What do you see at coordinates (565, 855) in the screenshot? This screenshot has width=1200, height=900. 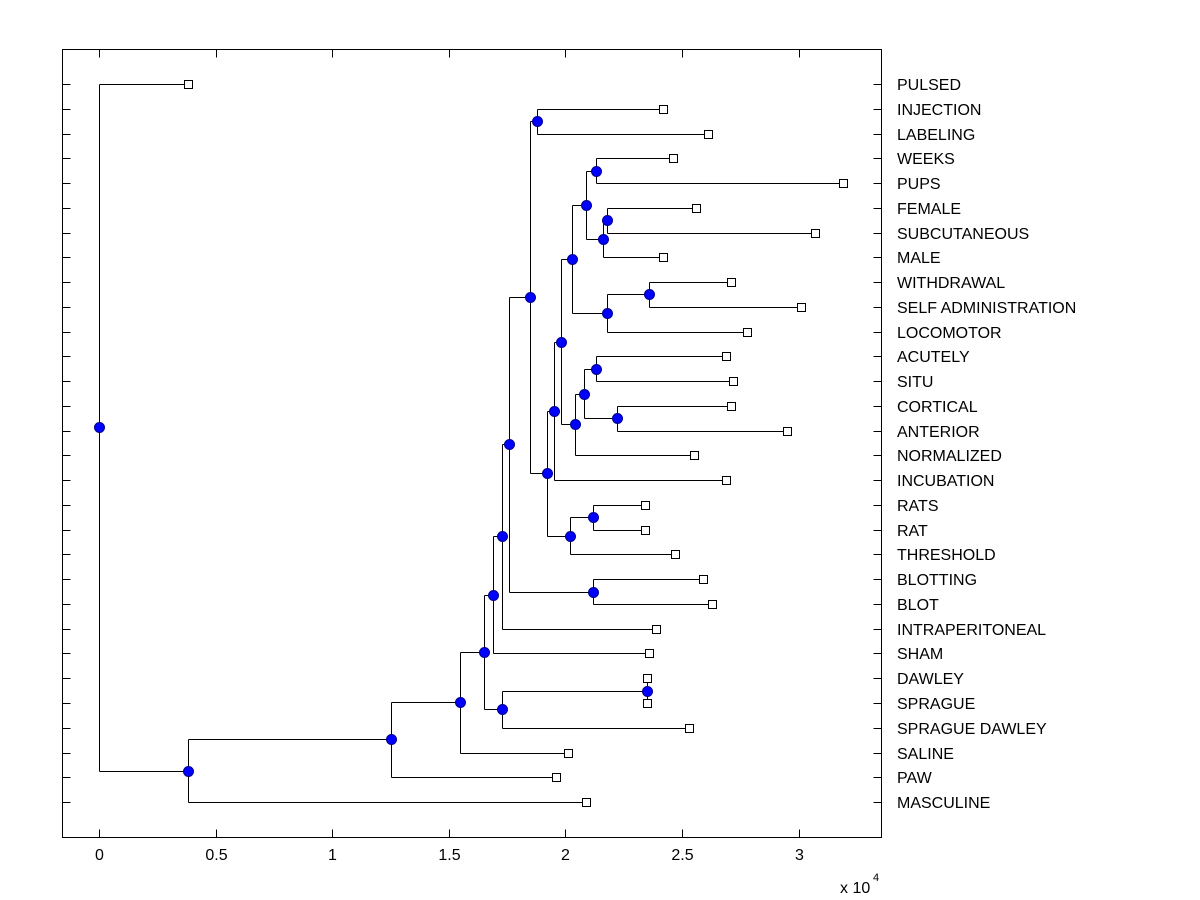 I see `x-tick-label: 2` at bounding box center [565, 855].